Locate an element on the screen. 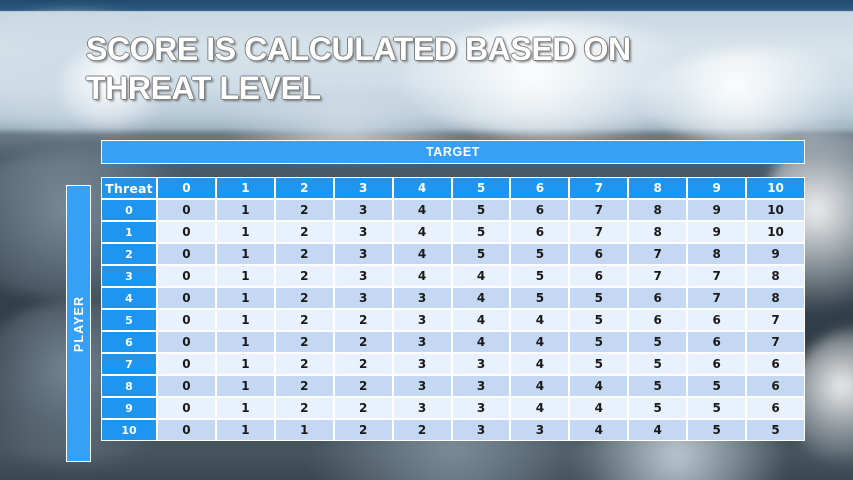 This screenshot has height=480, width=853. matrix-col-header-2: 2 is located at coordinates (304, 188).